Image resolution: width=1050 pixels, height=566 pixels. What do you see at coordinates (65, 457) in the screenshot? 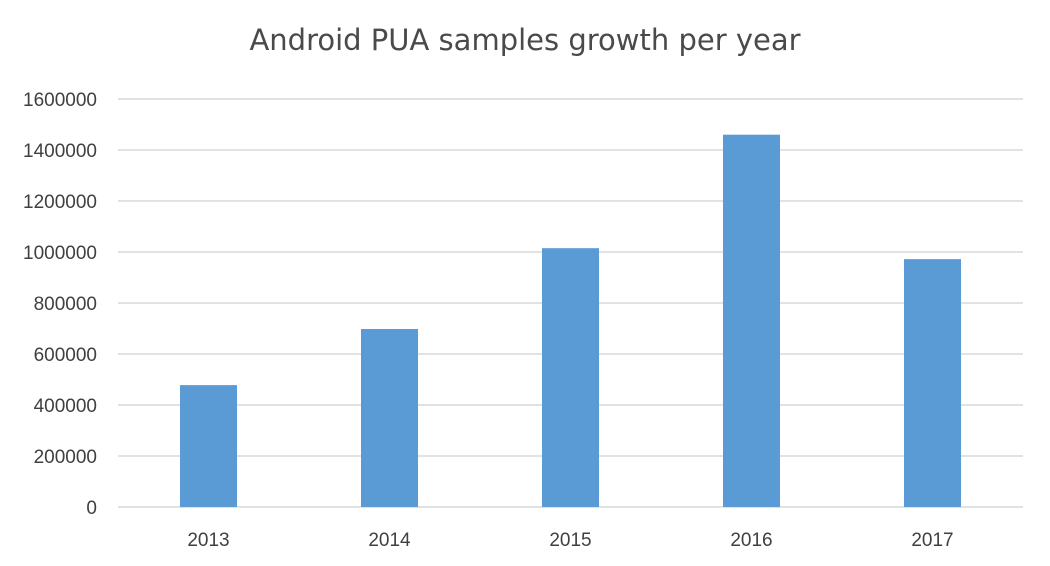
I see `y-tick-label: 200000` at bounding box center [65, 457].